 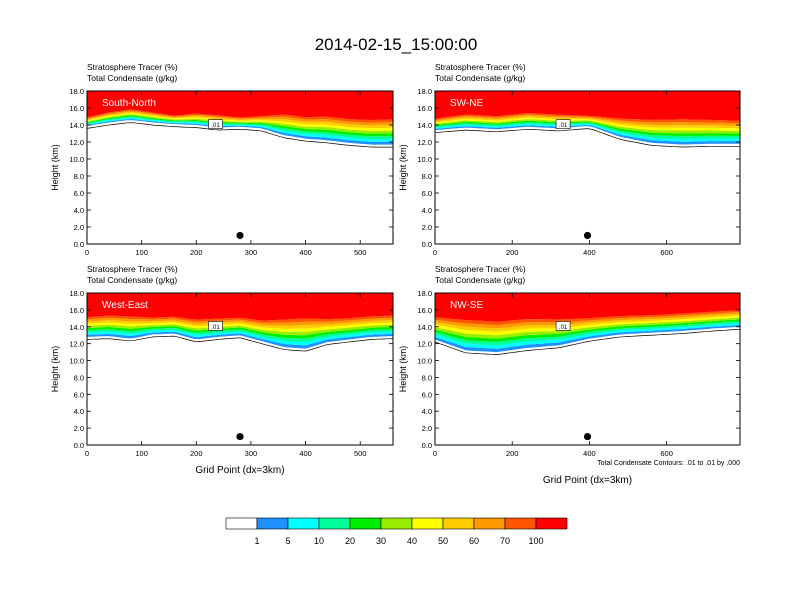 What do you see at coordinates (535, 541) in the screenshot?
I see `colorbar-label: 100` at bounding box center [535, 541].